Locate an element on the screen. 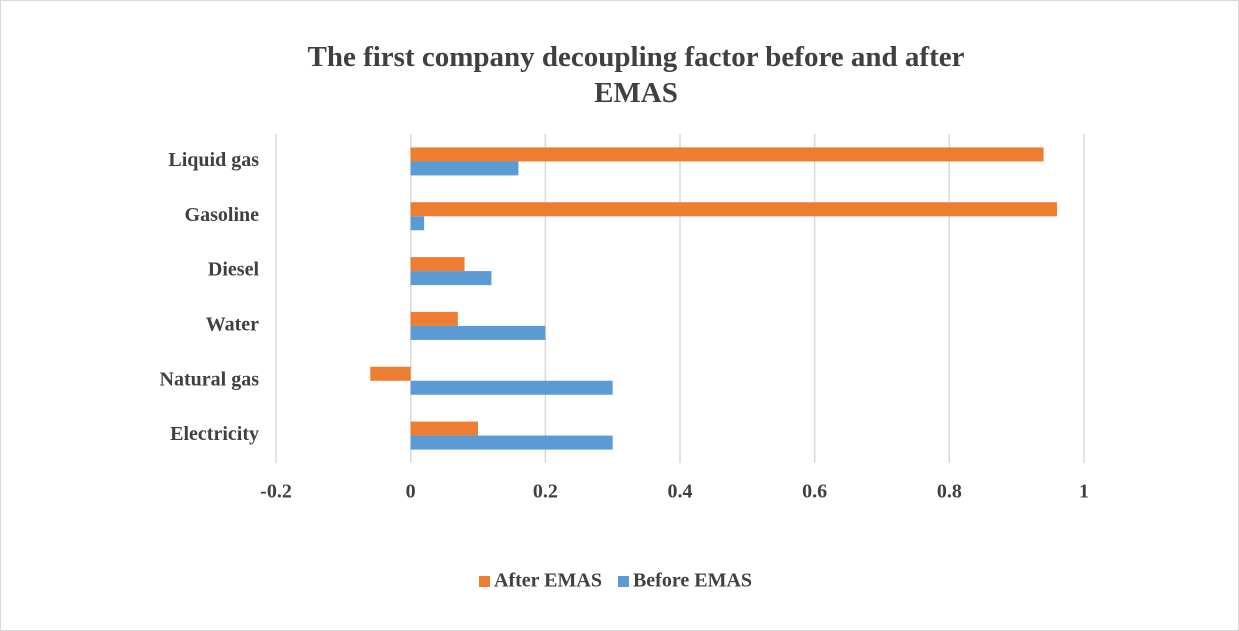 The image size is (1239, 631). x-tick-label: -0.2 is located at coordinates (276, 492).